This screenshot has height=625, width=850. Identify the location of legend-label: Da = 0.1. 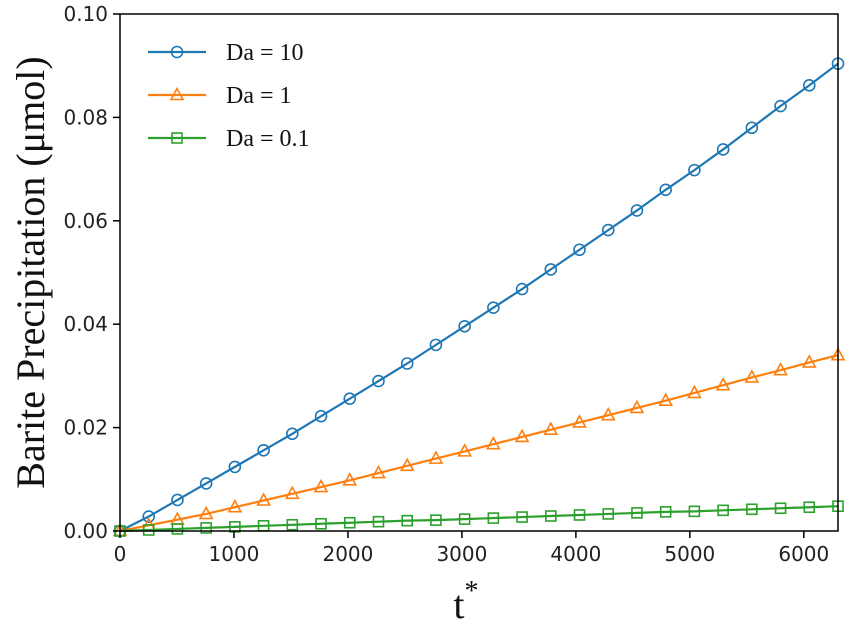
(268, 139).